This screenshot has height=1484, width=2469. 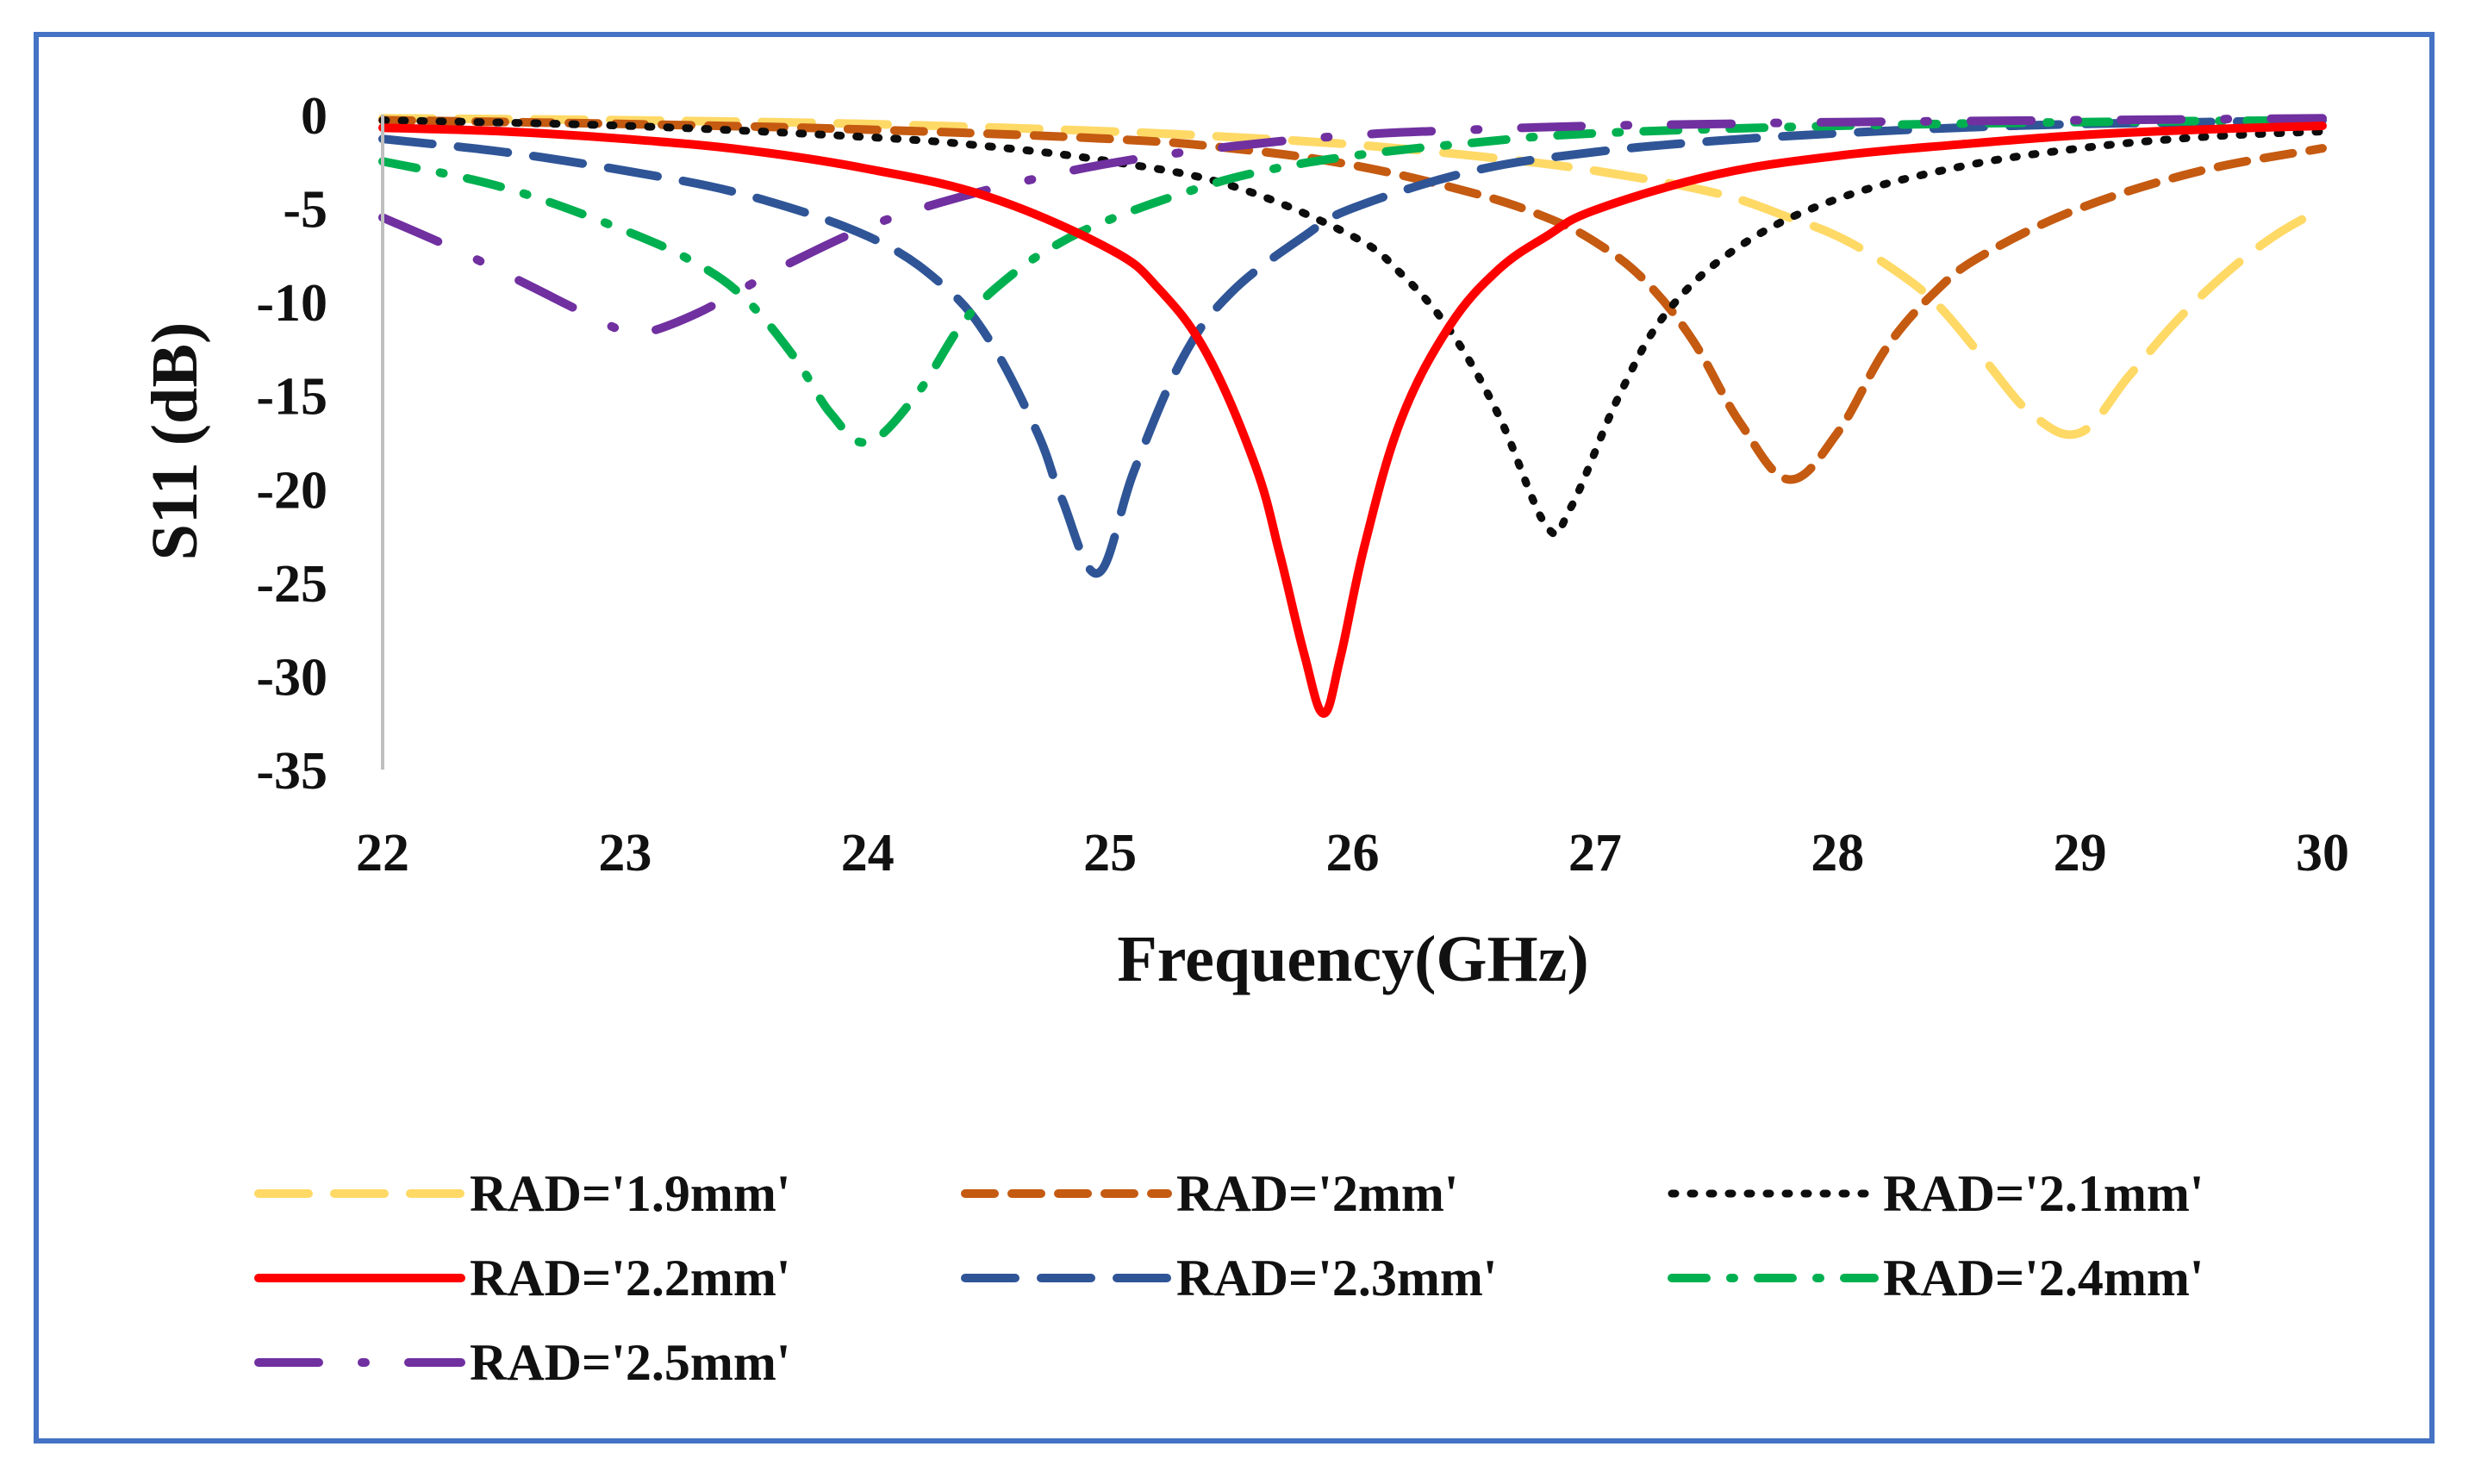 I want to click on legend-item-6: RAD='2.4mm', so click(x=1936, y=1278).